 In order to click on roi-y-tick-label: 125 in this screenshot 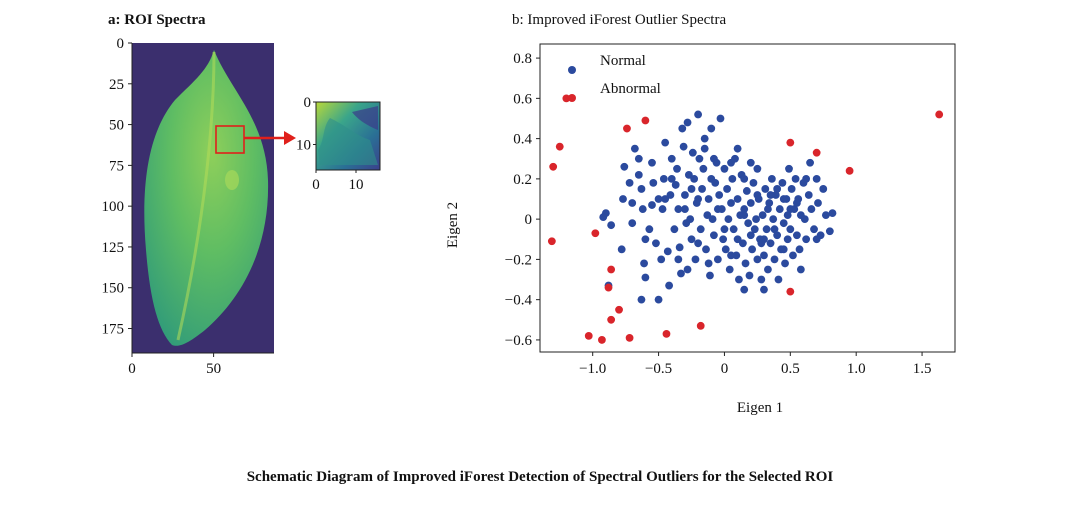, I will do `click(113, 248)`.